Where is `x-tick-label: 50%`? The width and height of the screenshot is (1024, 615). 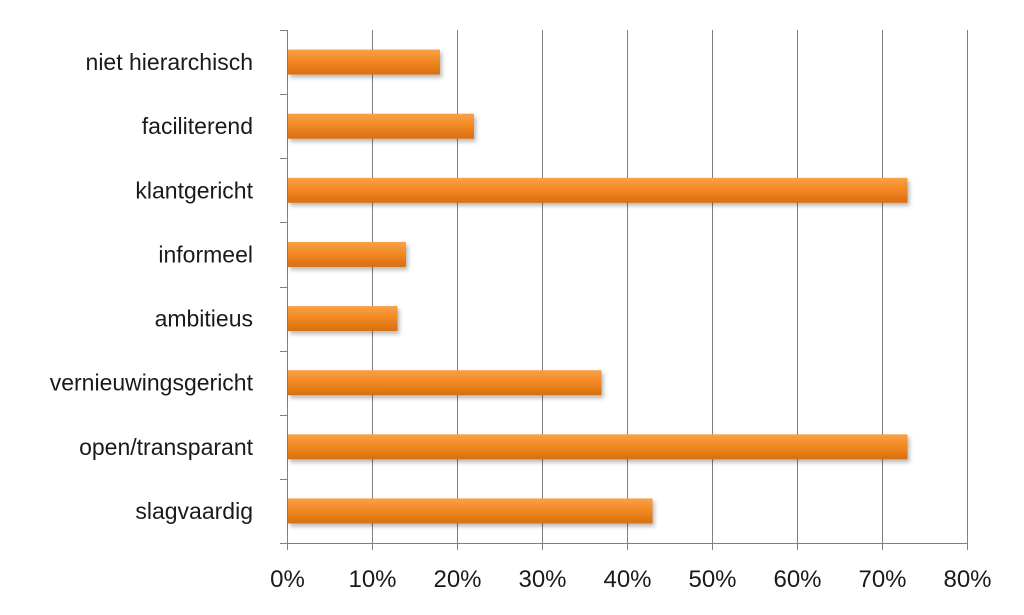
x-tick-label: 50% is located at coordinates (712, 579).